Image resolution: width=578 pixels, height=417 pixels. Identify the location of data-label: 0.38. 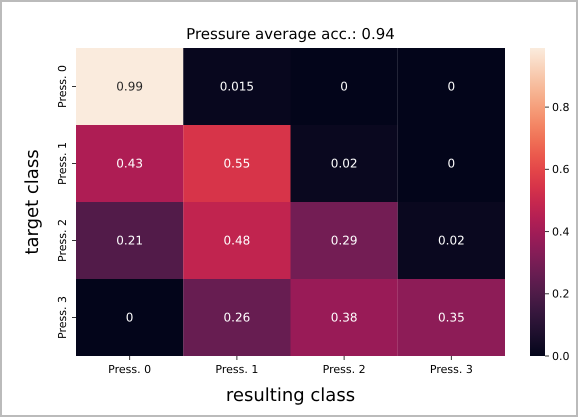
(344, 317).